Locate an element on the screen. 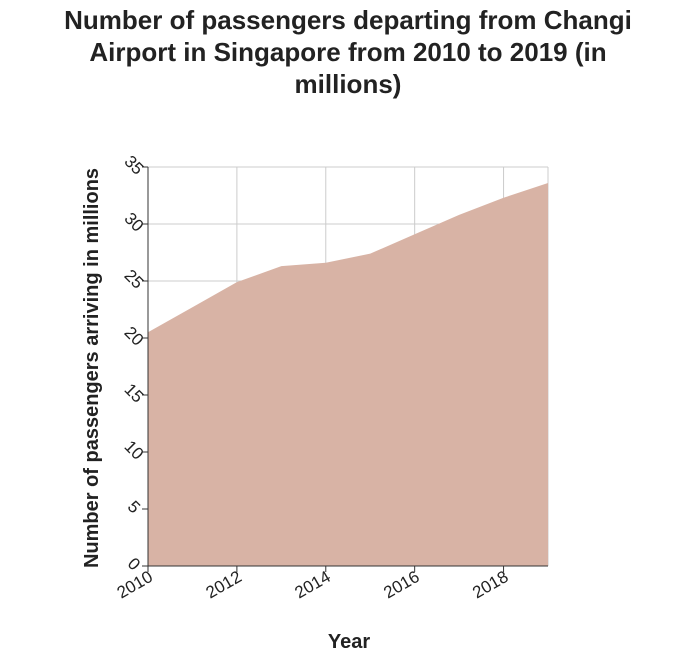 This screenshot has width=696, height=662. y-tick-label-20: 20 is located at coordinates (133, 336).